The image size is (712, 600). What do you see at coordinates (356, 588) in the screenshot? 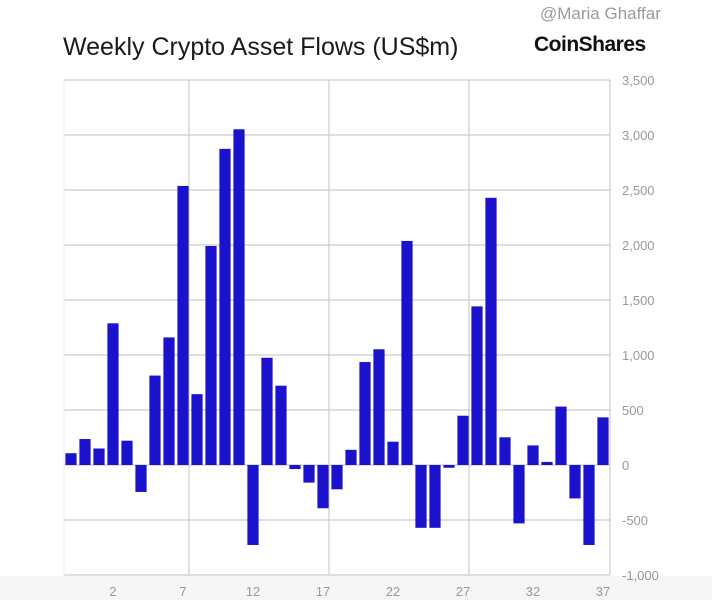
I see `axis-strip` at bounding box center [356, 588].